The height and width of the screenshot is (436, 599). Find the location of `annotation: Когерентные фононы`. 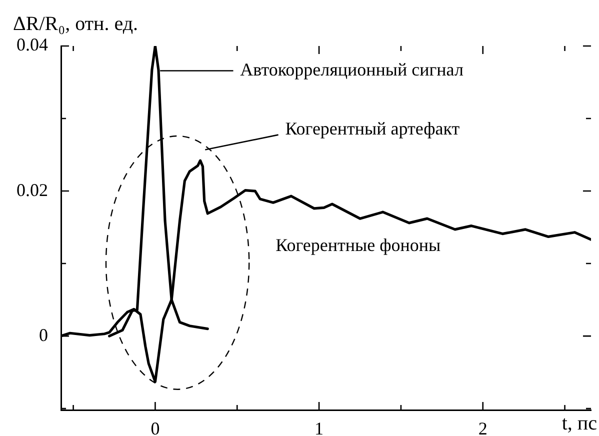

annotation: Когерентные фононы is located at coordinates (358, 244).